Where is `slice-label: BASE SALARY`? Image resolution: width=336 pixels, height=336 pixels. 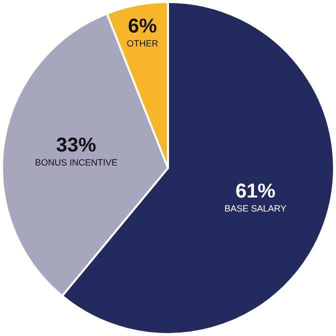 slice-label: BASE SALARY is located at coordinates (255, 208).